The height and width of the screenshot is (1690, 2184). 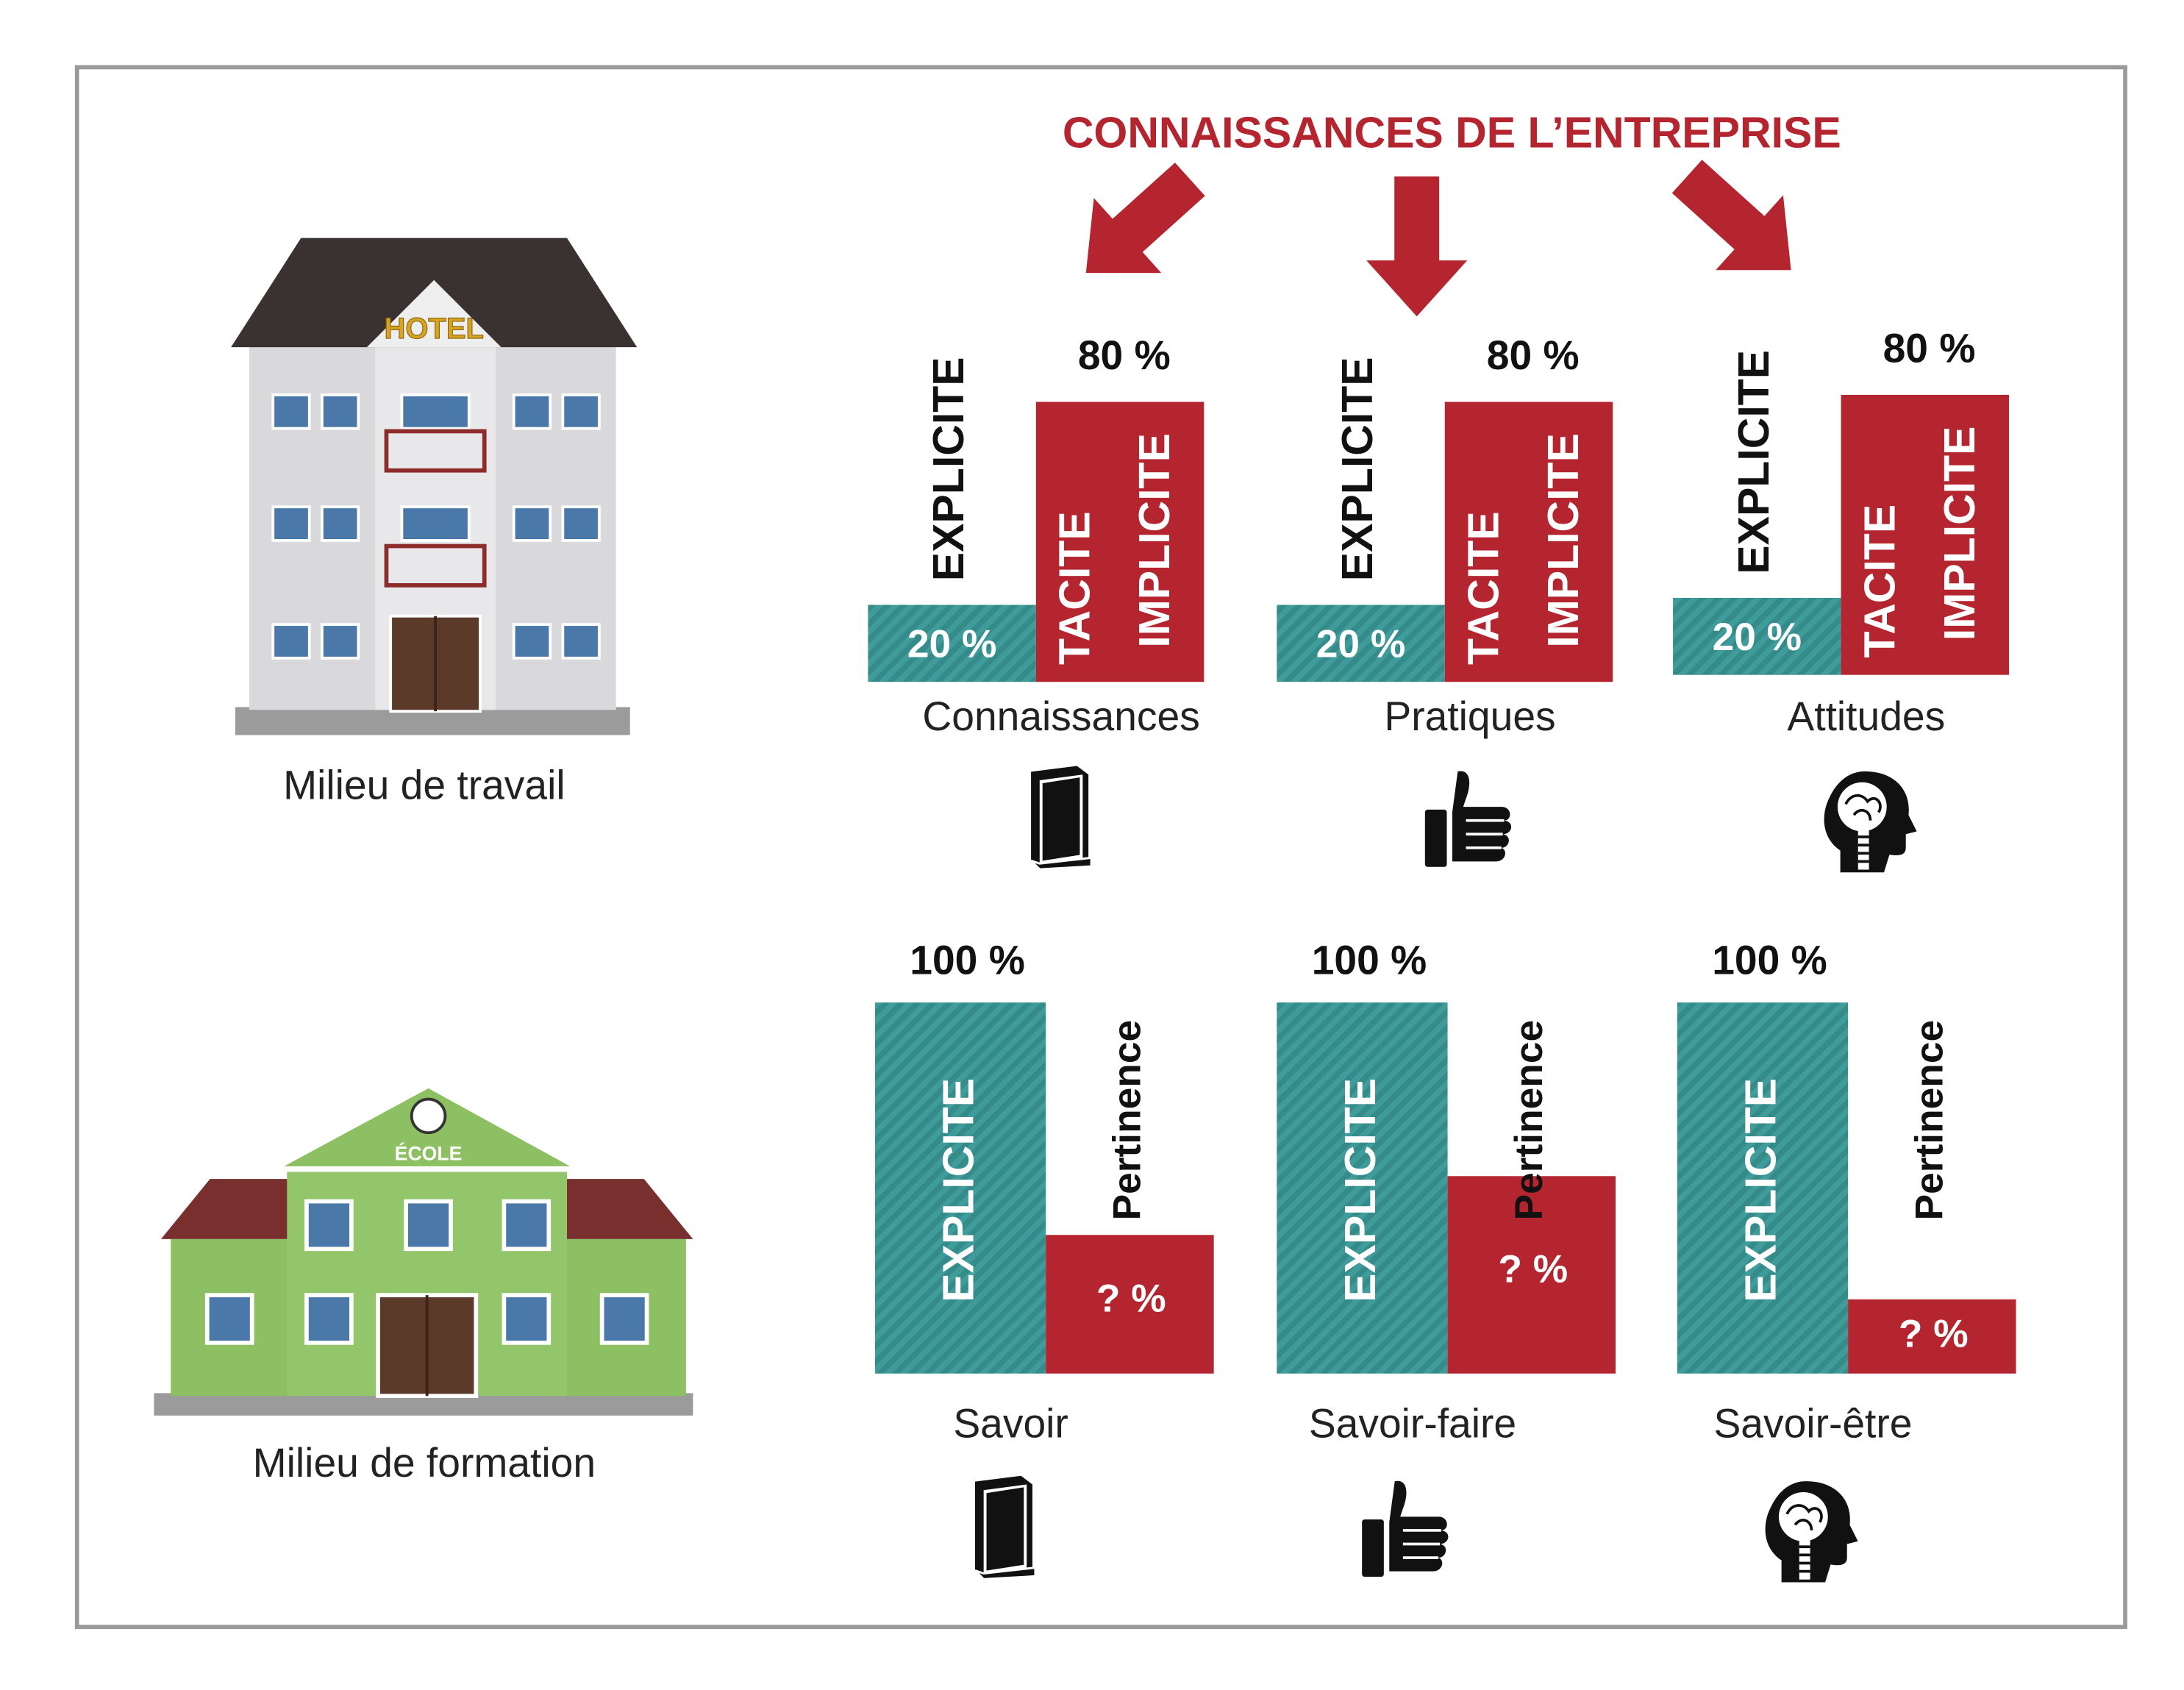 I want to click on category-label: Attitudes, so click(x=1866, y=717).